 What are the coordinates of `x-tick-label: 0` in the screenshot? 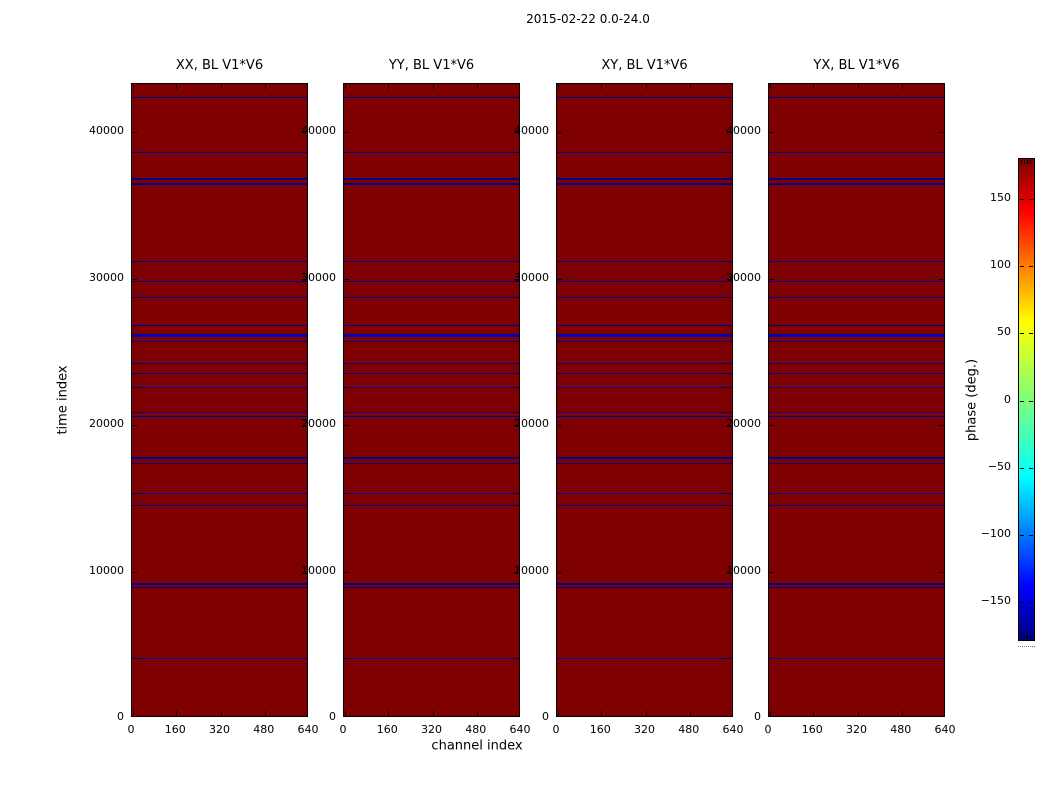 It's located at (131, 729).